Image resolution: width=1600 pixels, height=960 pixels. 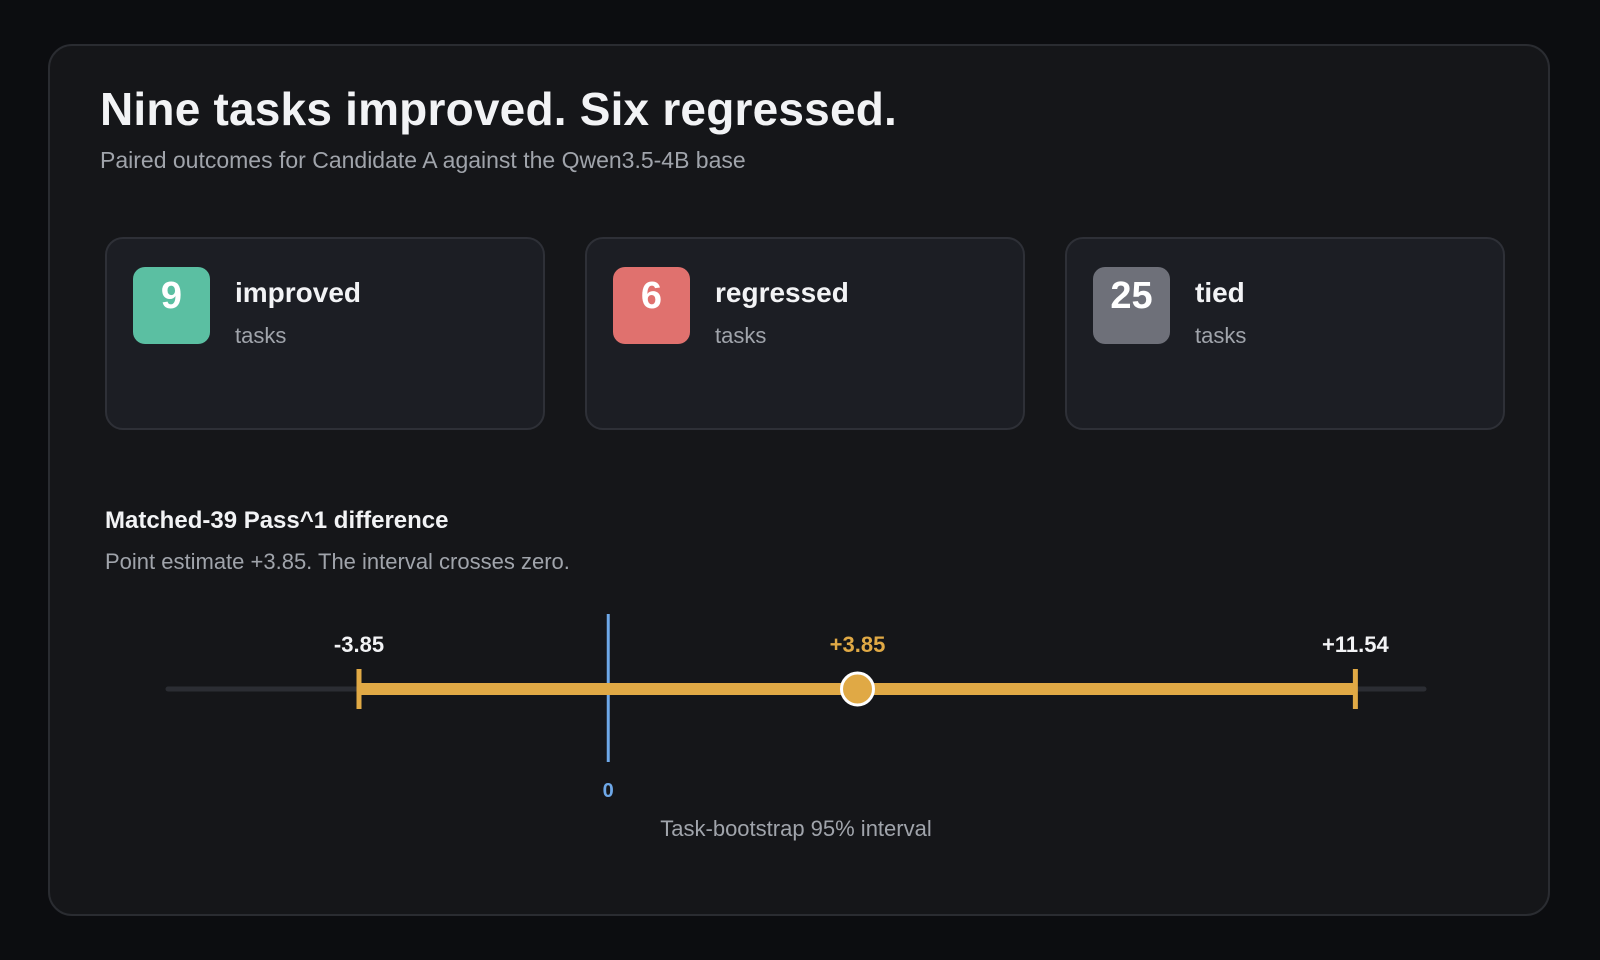 What do you see at coordinates (277, 520) in the screenshot?
I see `chart-title: Matched-39 Pass^1 difference` at bounding box center [277, 520].